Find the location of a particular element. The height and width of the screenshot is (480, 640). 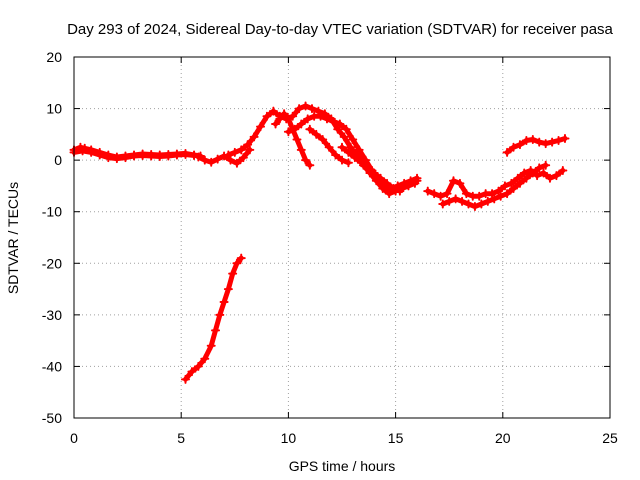

x-tick-label: 25 is located at coordinates (610, 438).